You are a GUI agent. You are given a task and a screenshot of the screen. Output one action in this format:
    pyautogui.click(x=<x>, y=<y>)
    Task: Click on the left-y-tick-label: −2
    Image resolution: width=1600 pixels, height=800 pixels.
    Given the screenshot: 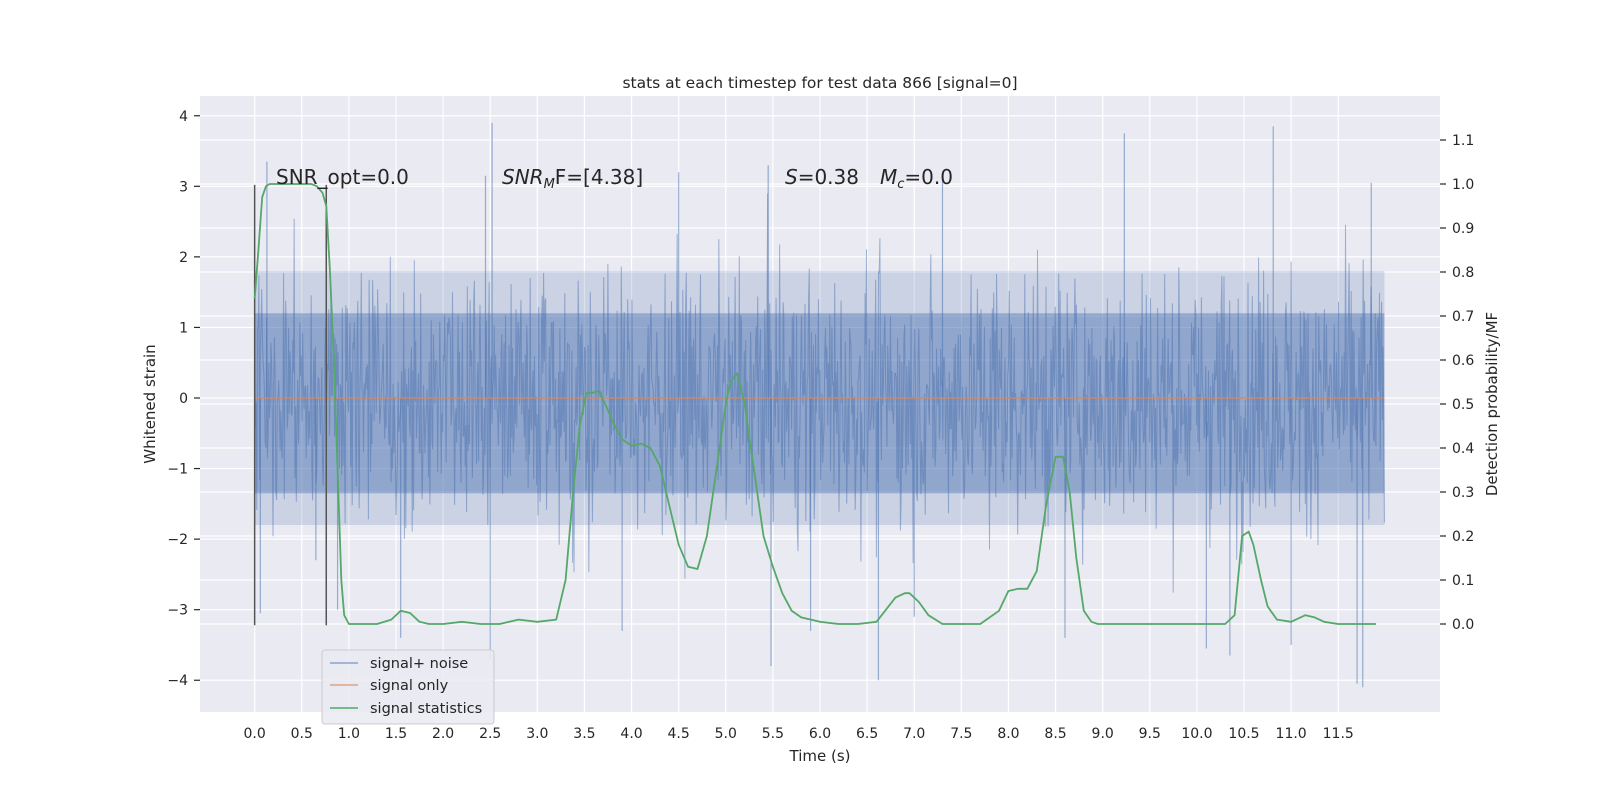 What is the action you would take?
    pyautogui.click(x=177, y=540)
    